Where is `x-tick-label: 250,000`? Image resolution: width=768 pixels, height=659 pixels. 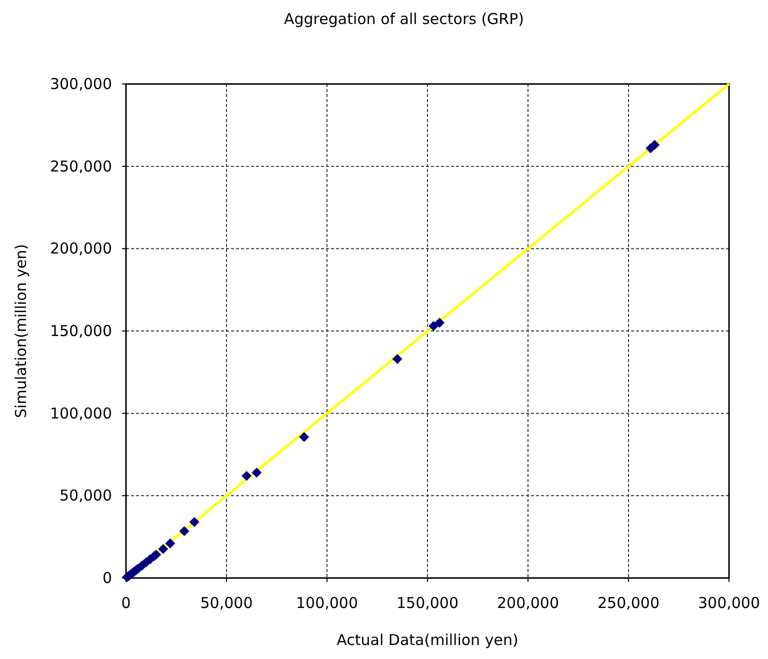
x-tick-label: 250,000 is located at coordinates (628, 603).